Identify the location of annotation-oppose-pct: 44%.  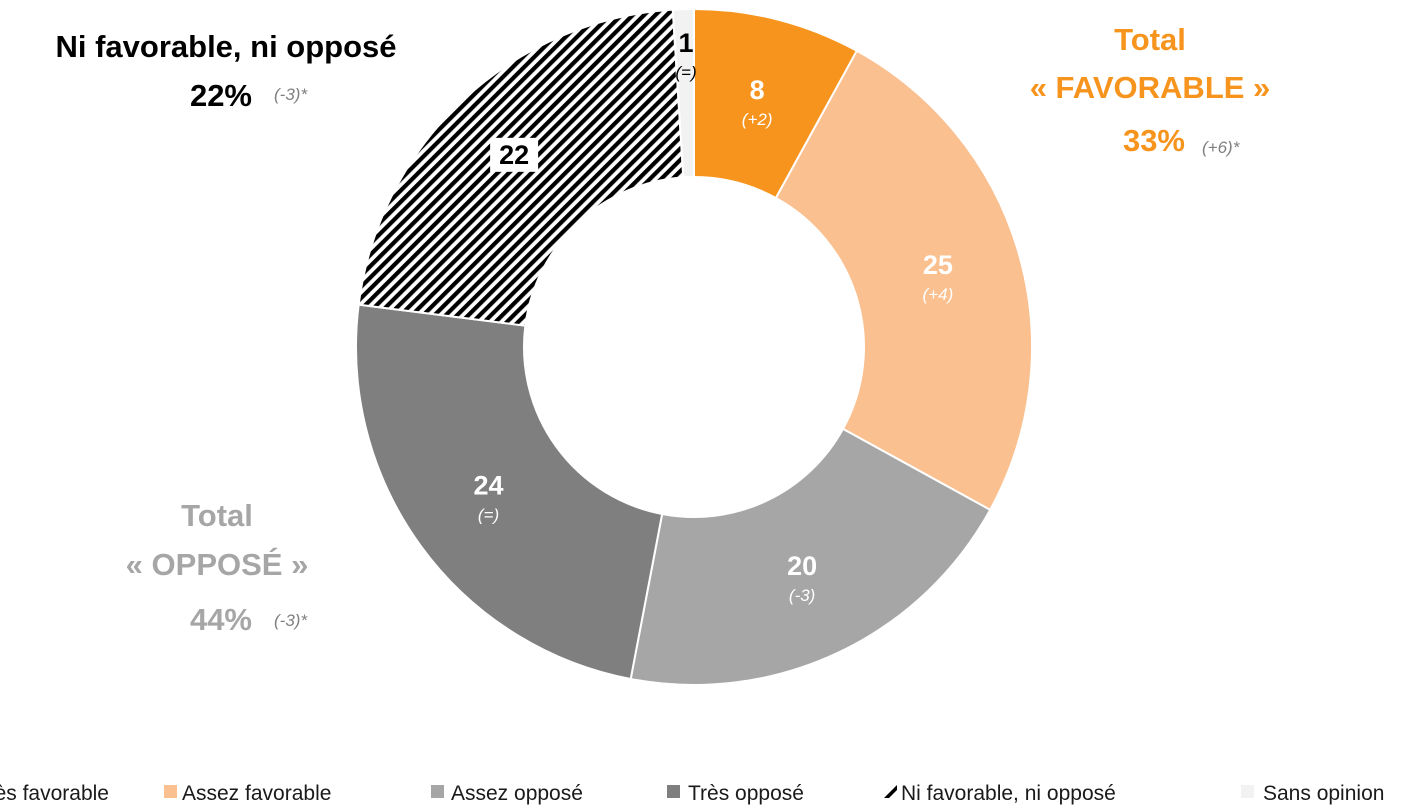
(221, 619).